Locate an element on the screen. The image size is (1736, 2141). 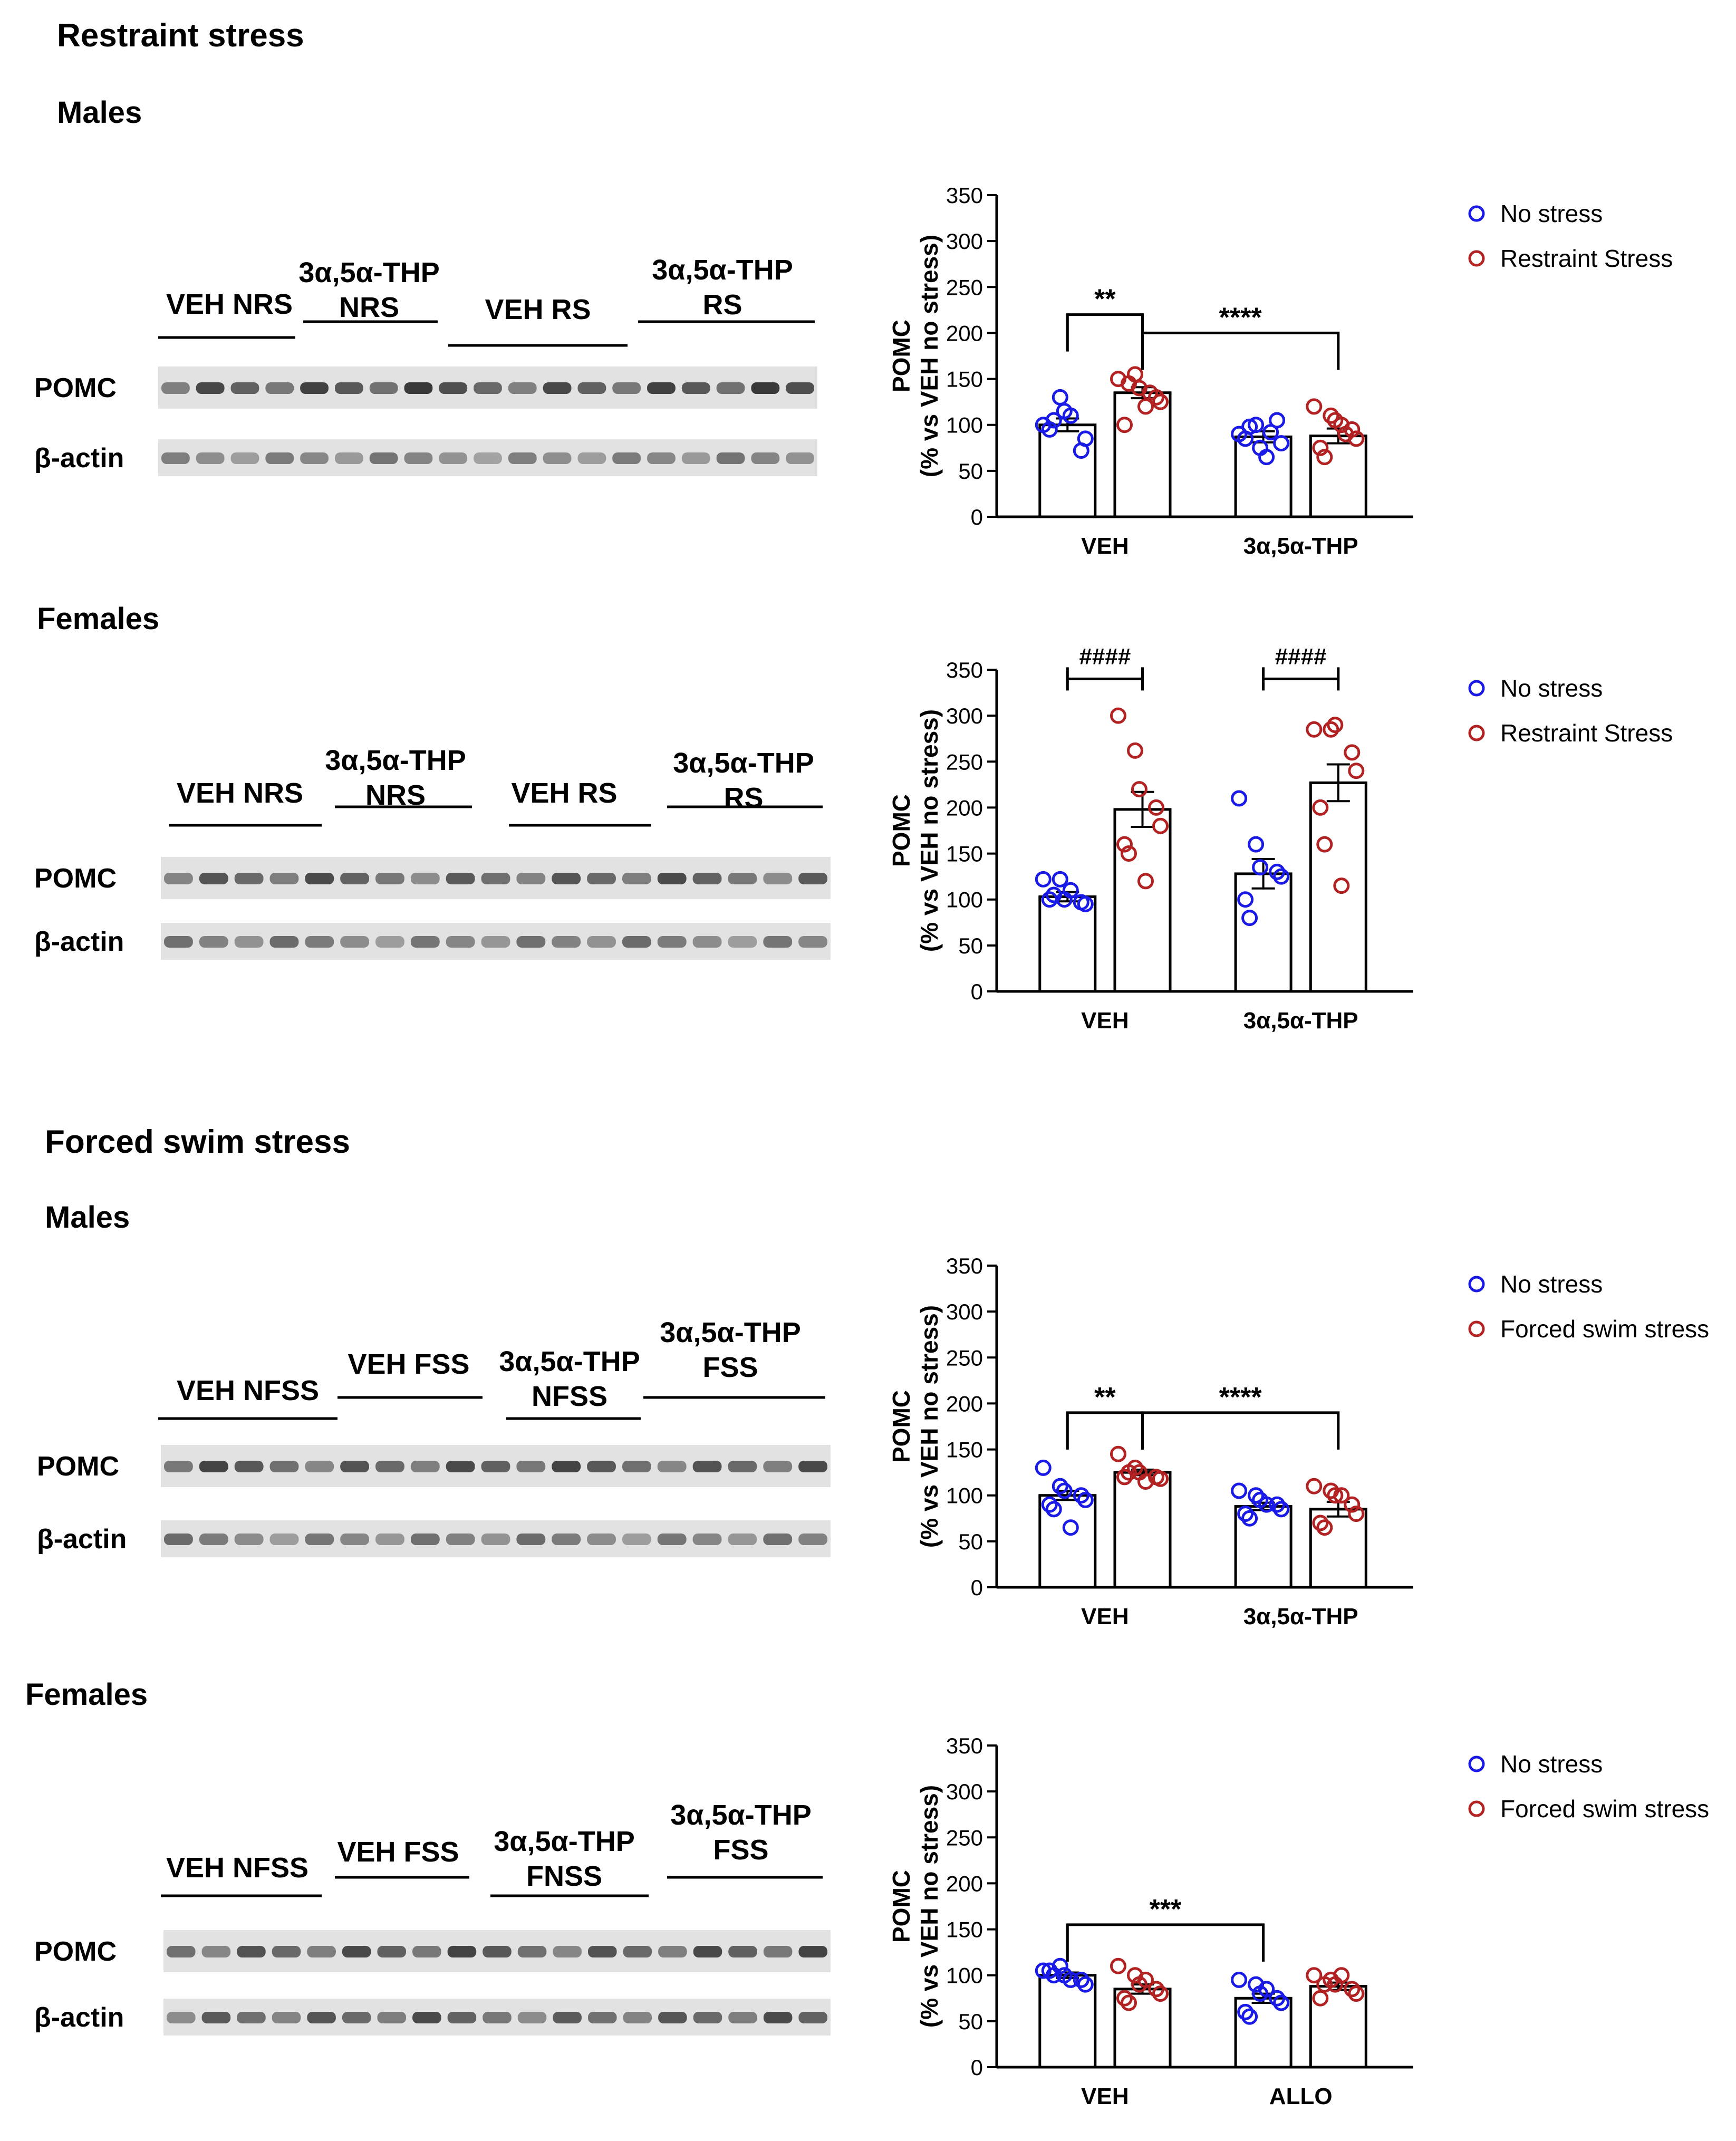
legend-label: No stress is located at coordinates (1551, 213).